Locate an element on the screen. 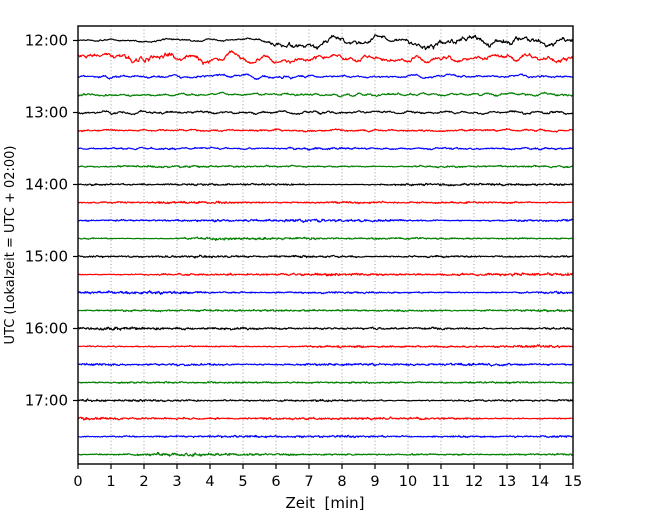 This screenshot has height=520, width=650. y-tick-label: 14:00 is located at coordinates (46, 185).